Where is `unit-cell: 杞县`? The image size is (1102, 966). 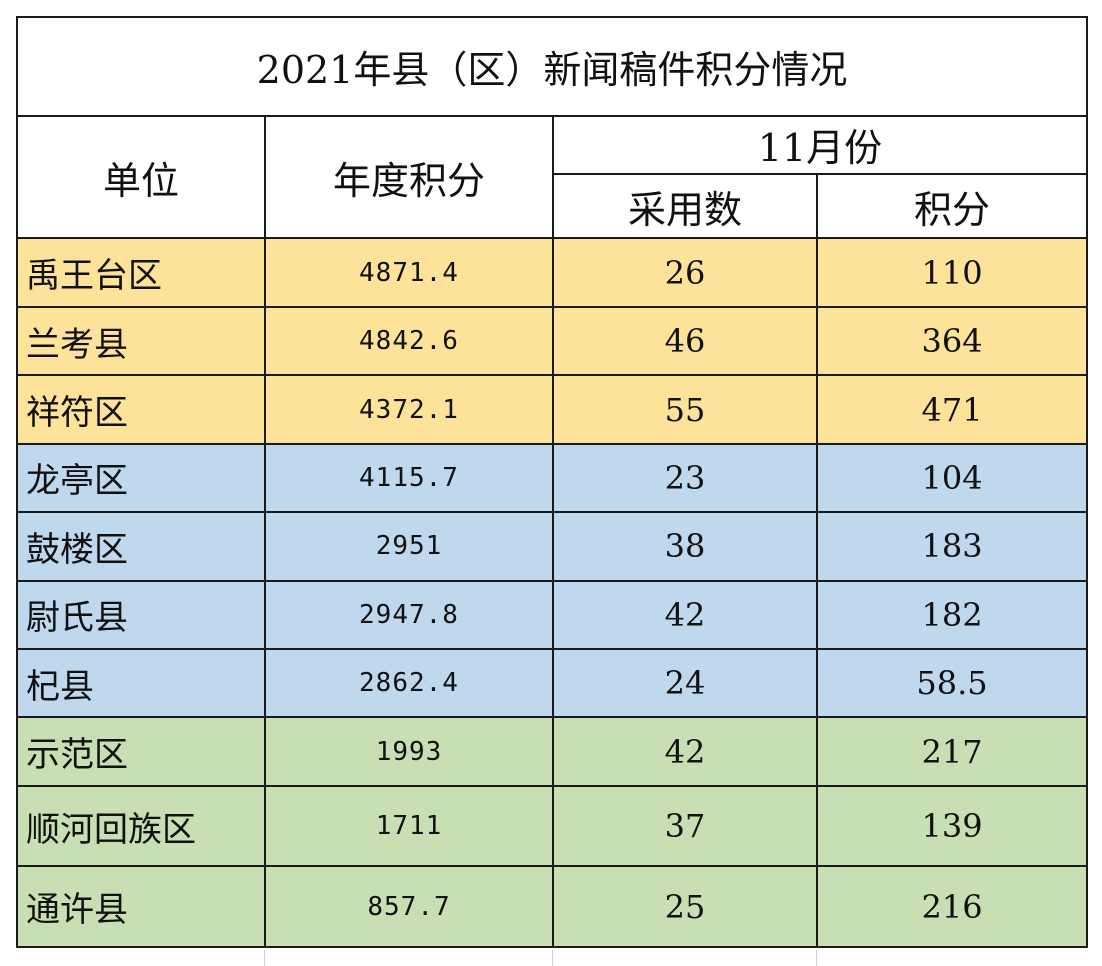 unit-cell: 杞县 is located at coordinates (141, 683).